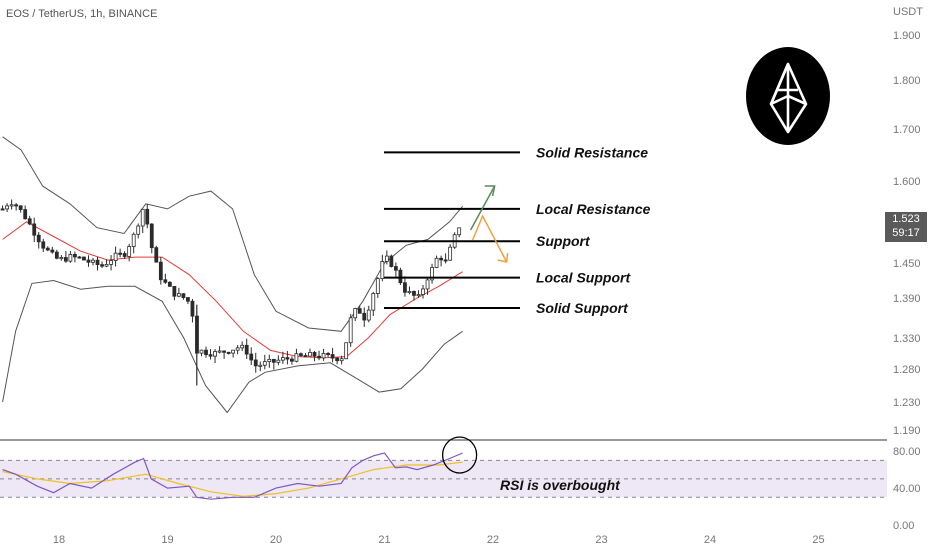 This screenshot has width=932, height=550. I want to click on rsi-ma-line, so click(232, 479).